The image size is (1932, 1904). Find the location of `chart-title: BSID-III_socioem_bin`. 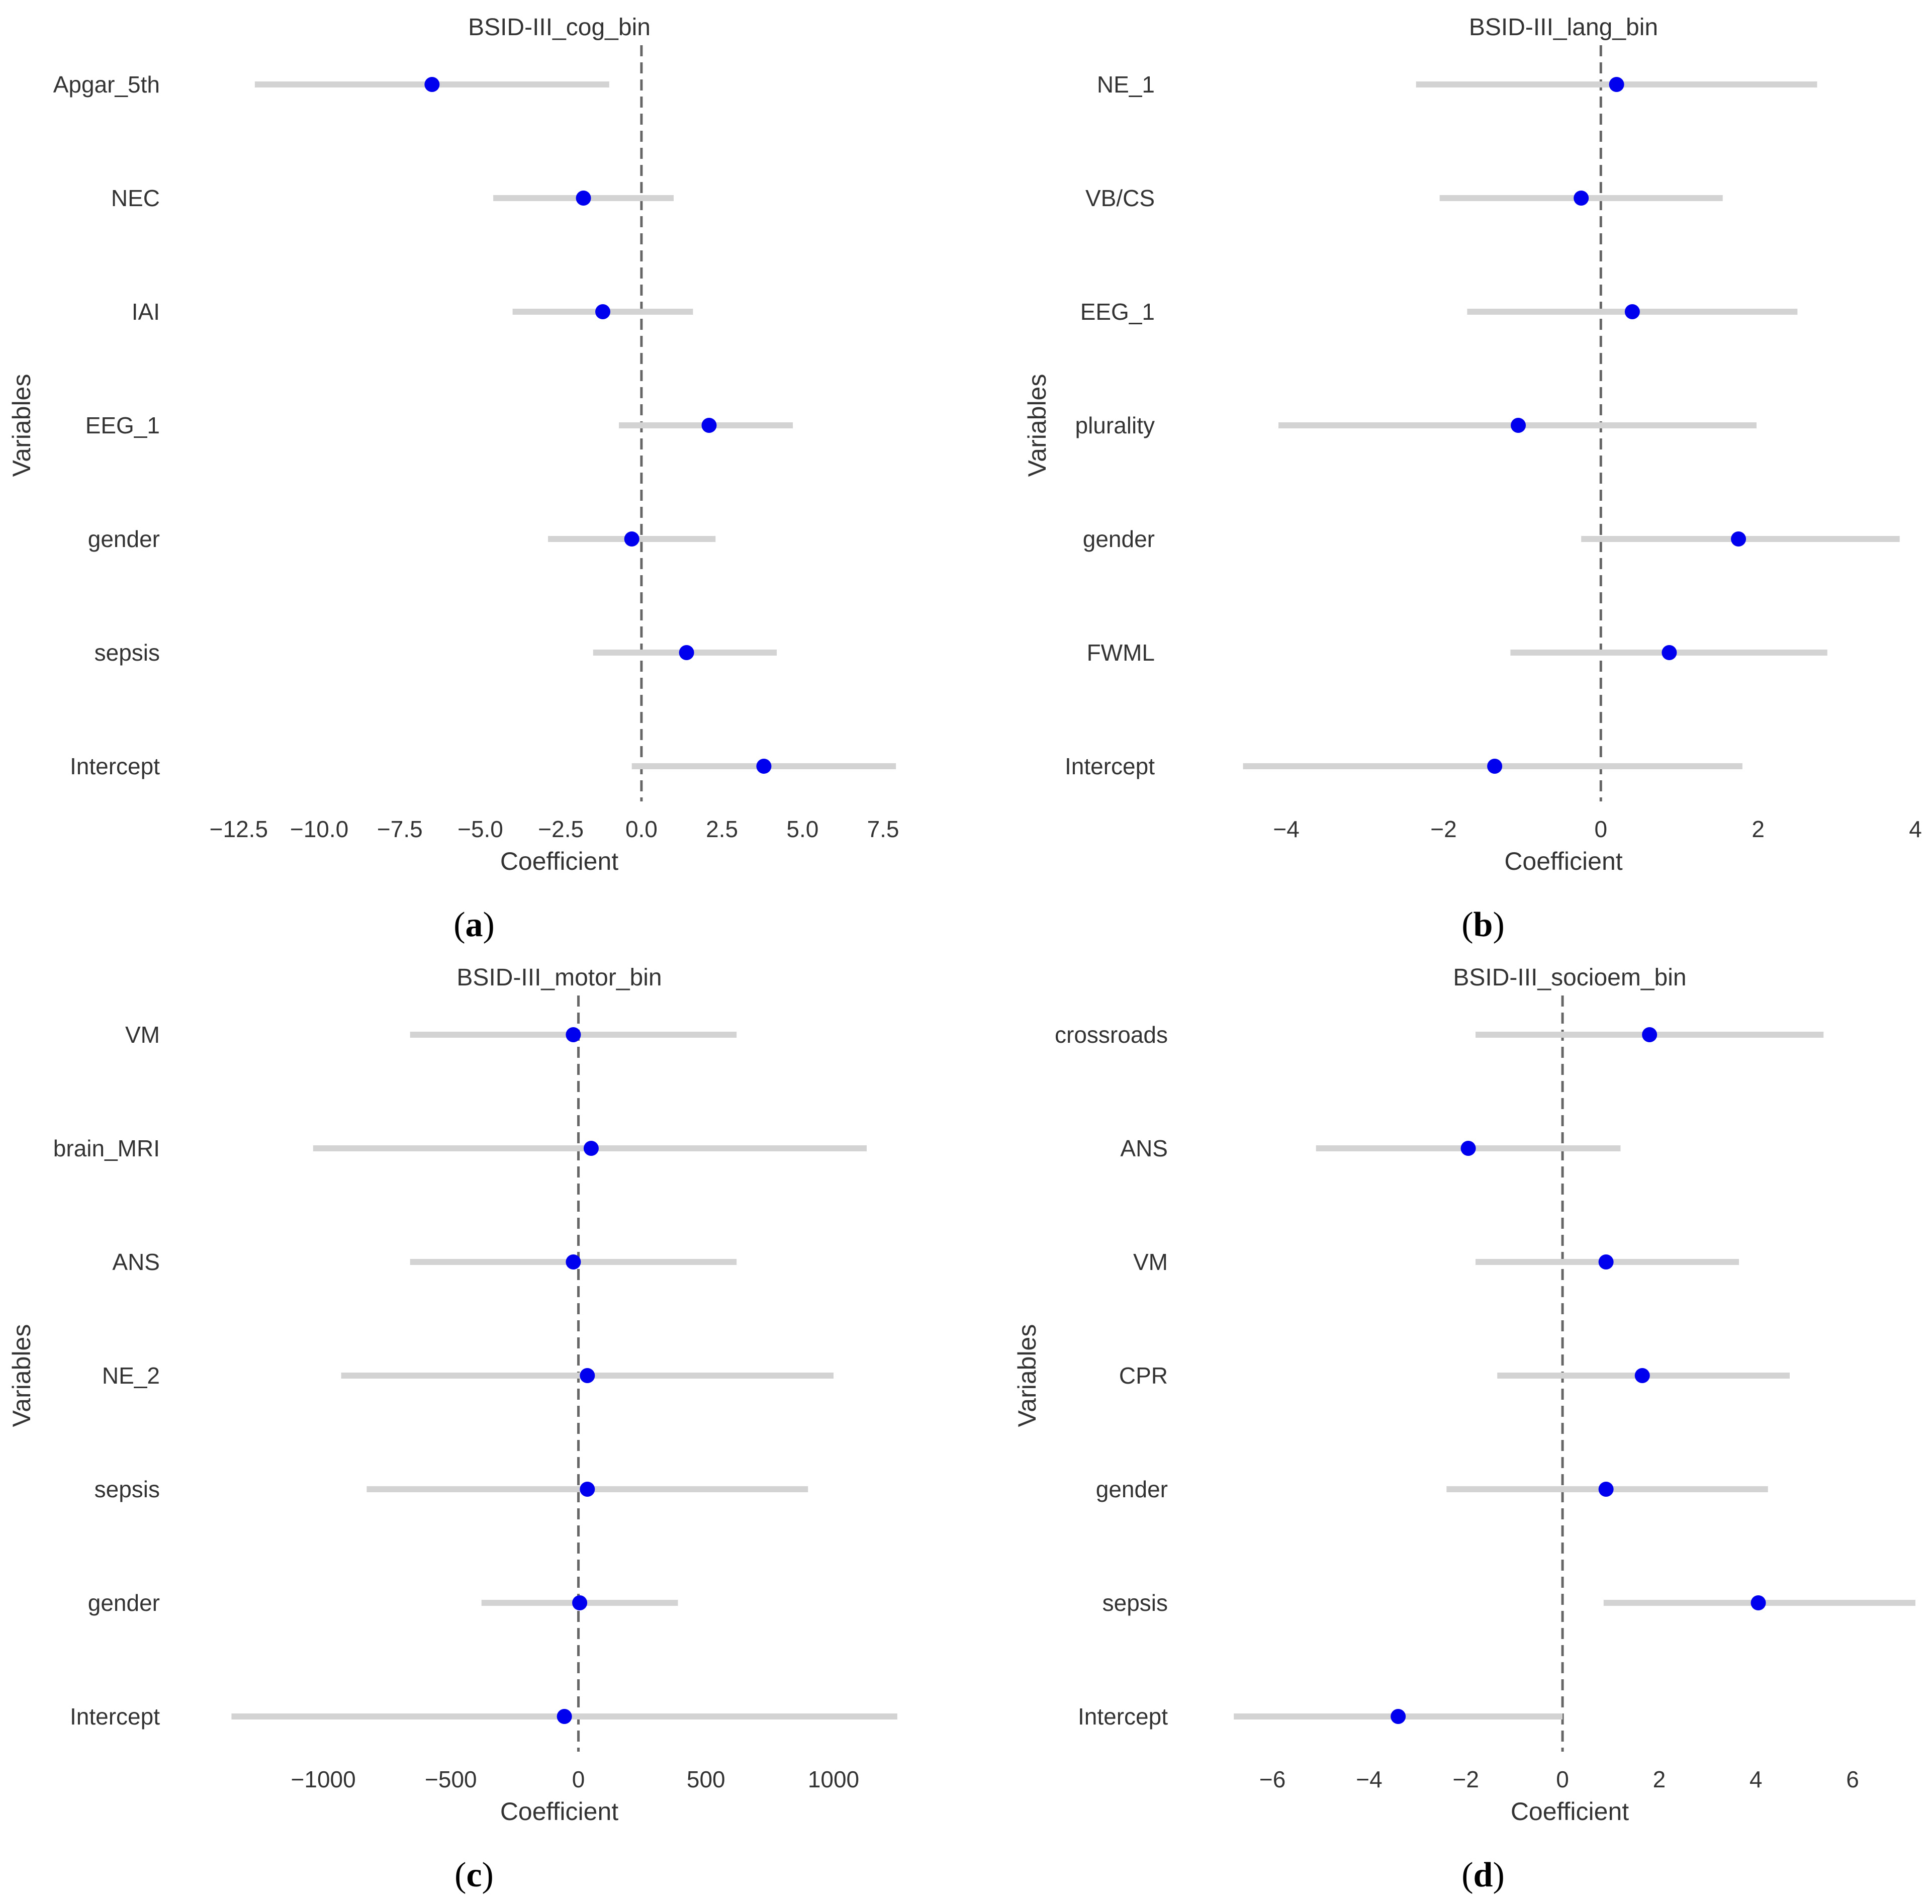

chart-title: BSID-III_socioem_bin is located at coordinates (1569, 978).